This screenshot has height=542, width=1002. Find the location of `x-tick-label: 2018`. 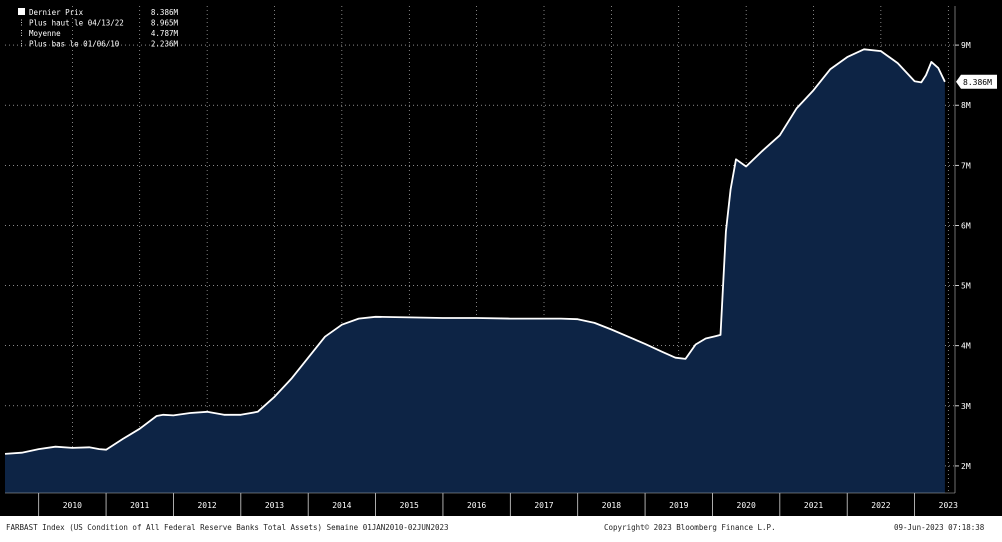

x-tick-label: 2018 is located at coordinates (611, 505).